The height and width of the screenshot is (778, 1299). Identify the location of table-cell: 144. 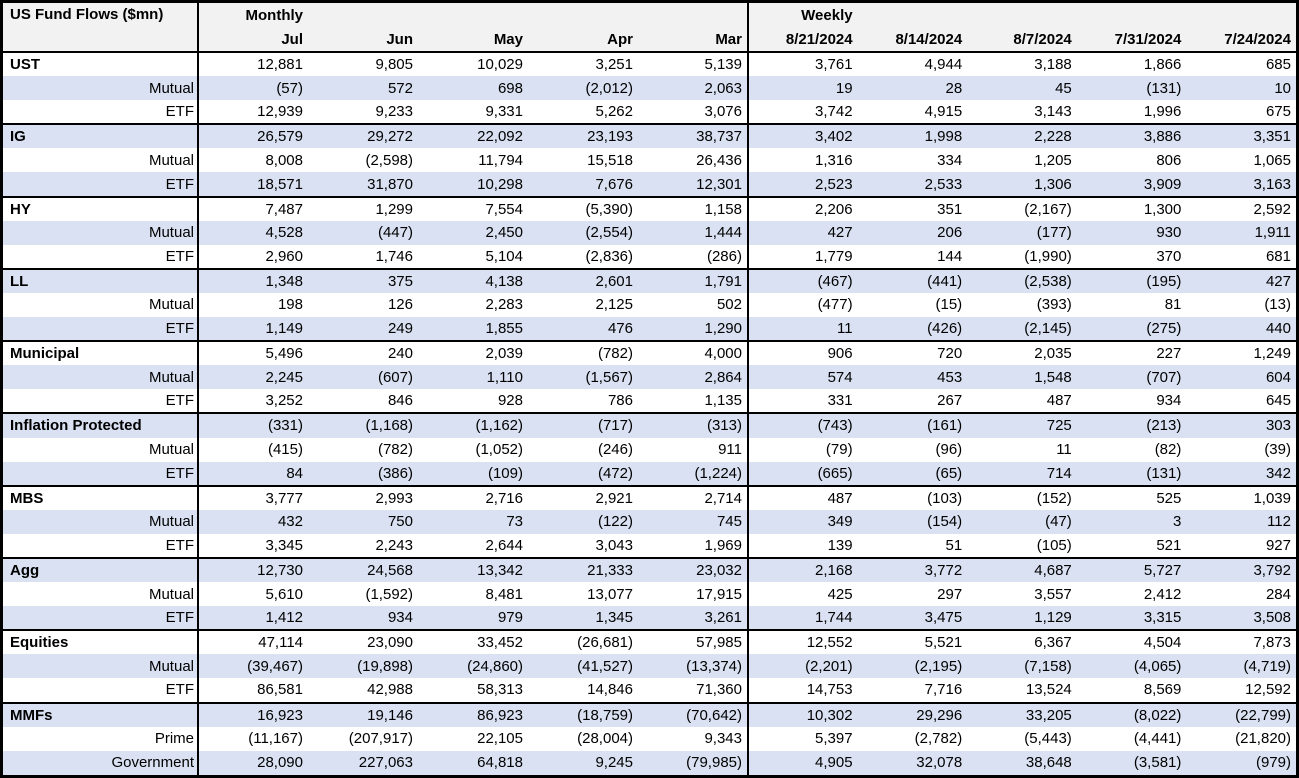
(950, 256).